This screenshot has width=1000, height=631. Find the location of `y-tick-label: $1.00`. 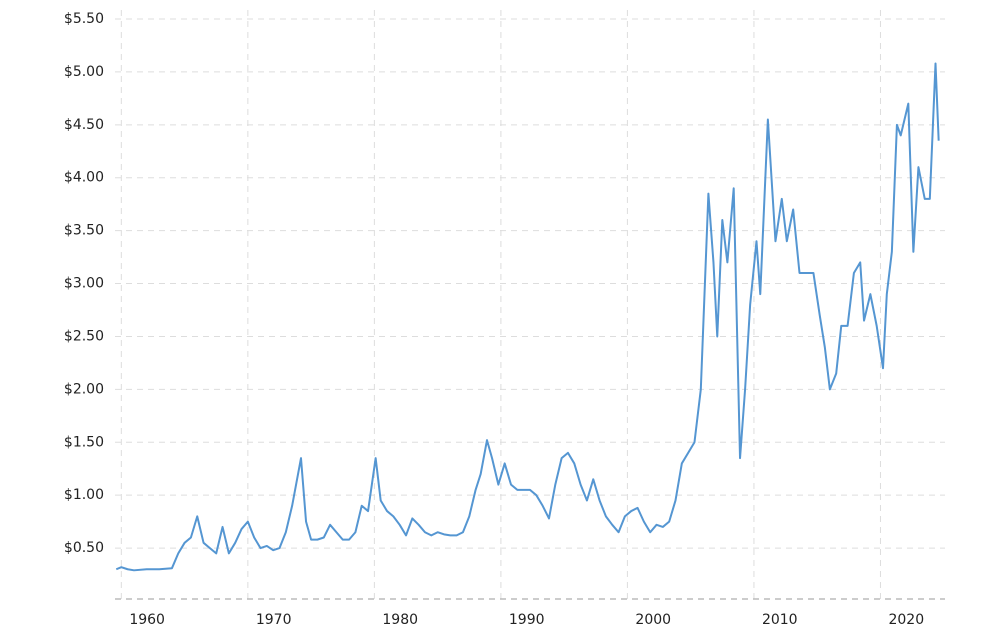

y-tick-label: $1.00 is located at coordinates (84, 495).